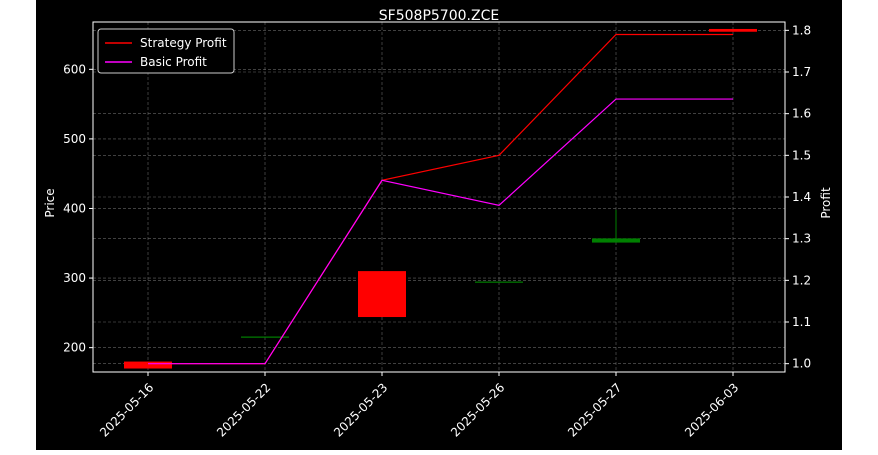 The height and width of the screenshot is (455, 878). Describe the element at coordinates (74, 139) in the screenshot. I see `y-tick-label: 500` at that location.